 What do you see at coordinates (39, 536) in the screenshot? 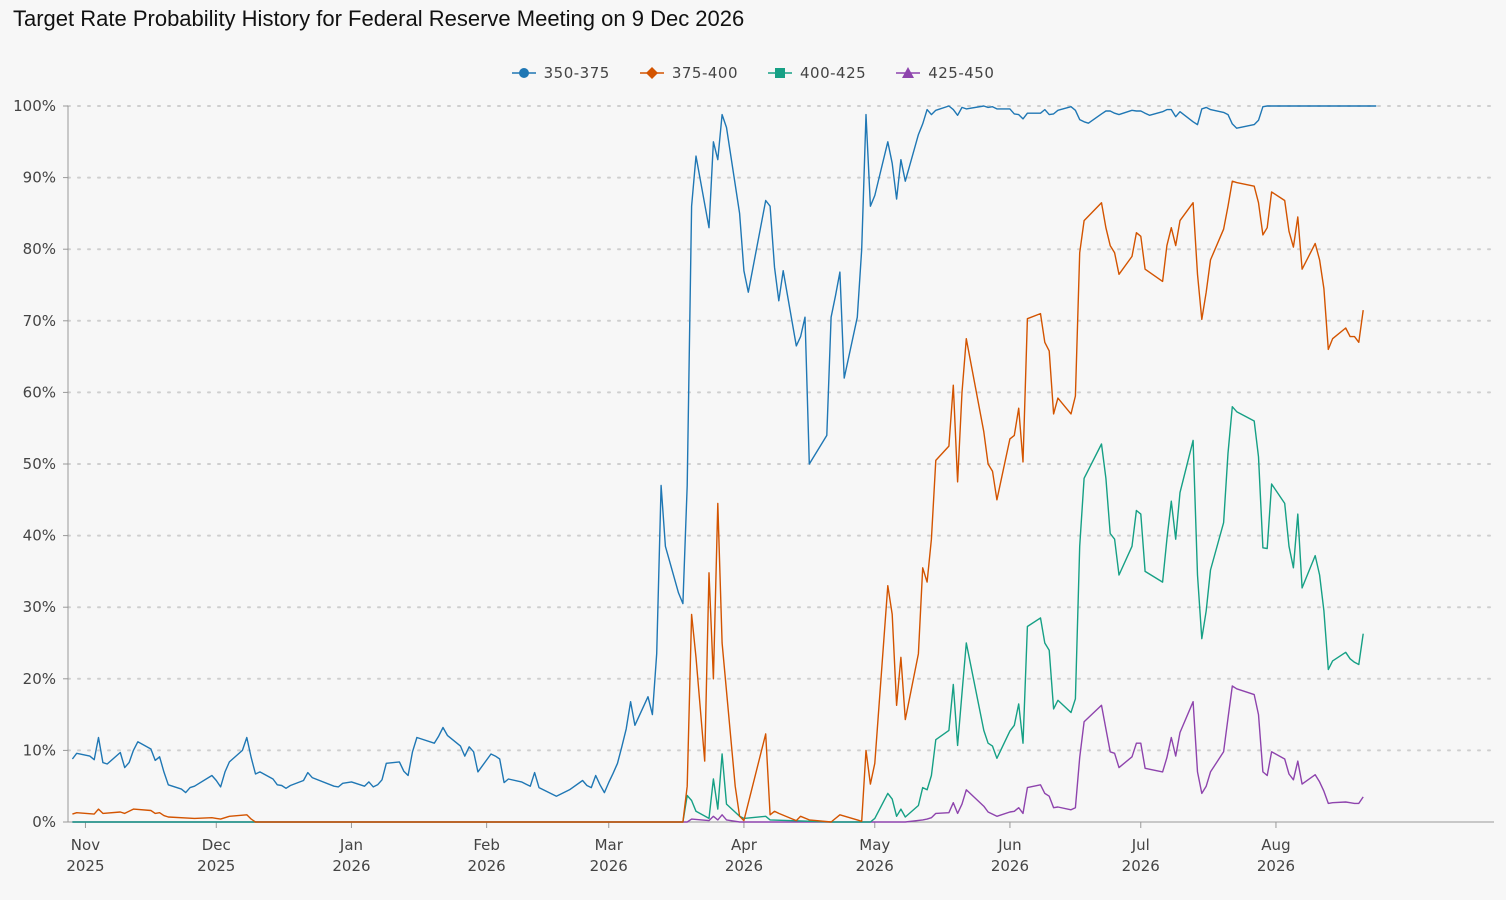
I see `y-tick-label: 40%` at bounding box center [39, 536].